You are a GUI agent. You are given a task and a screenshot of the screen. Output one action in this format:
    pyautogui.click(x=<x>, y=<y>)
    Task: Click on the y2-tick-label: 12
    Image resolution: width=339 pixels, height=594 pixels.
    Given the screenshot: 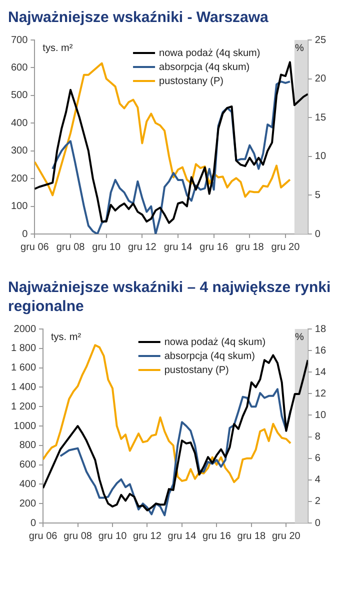 What is the action you would take?
    pyautogui.click(x=320, y=394)
    